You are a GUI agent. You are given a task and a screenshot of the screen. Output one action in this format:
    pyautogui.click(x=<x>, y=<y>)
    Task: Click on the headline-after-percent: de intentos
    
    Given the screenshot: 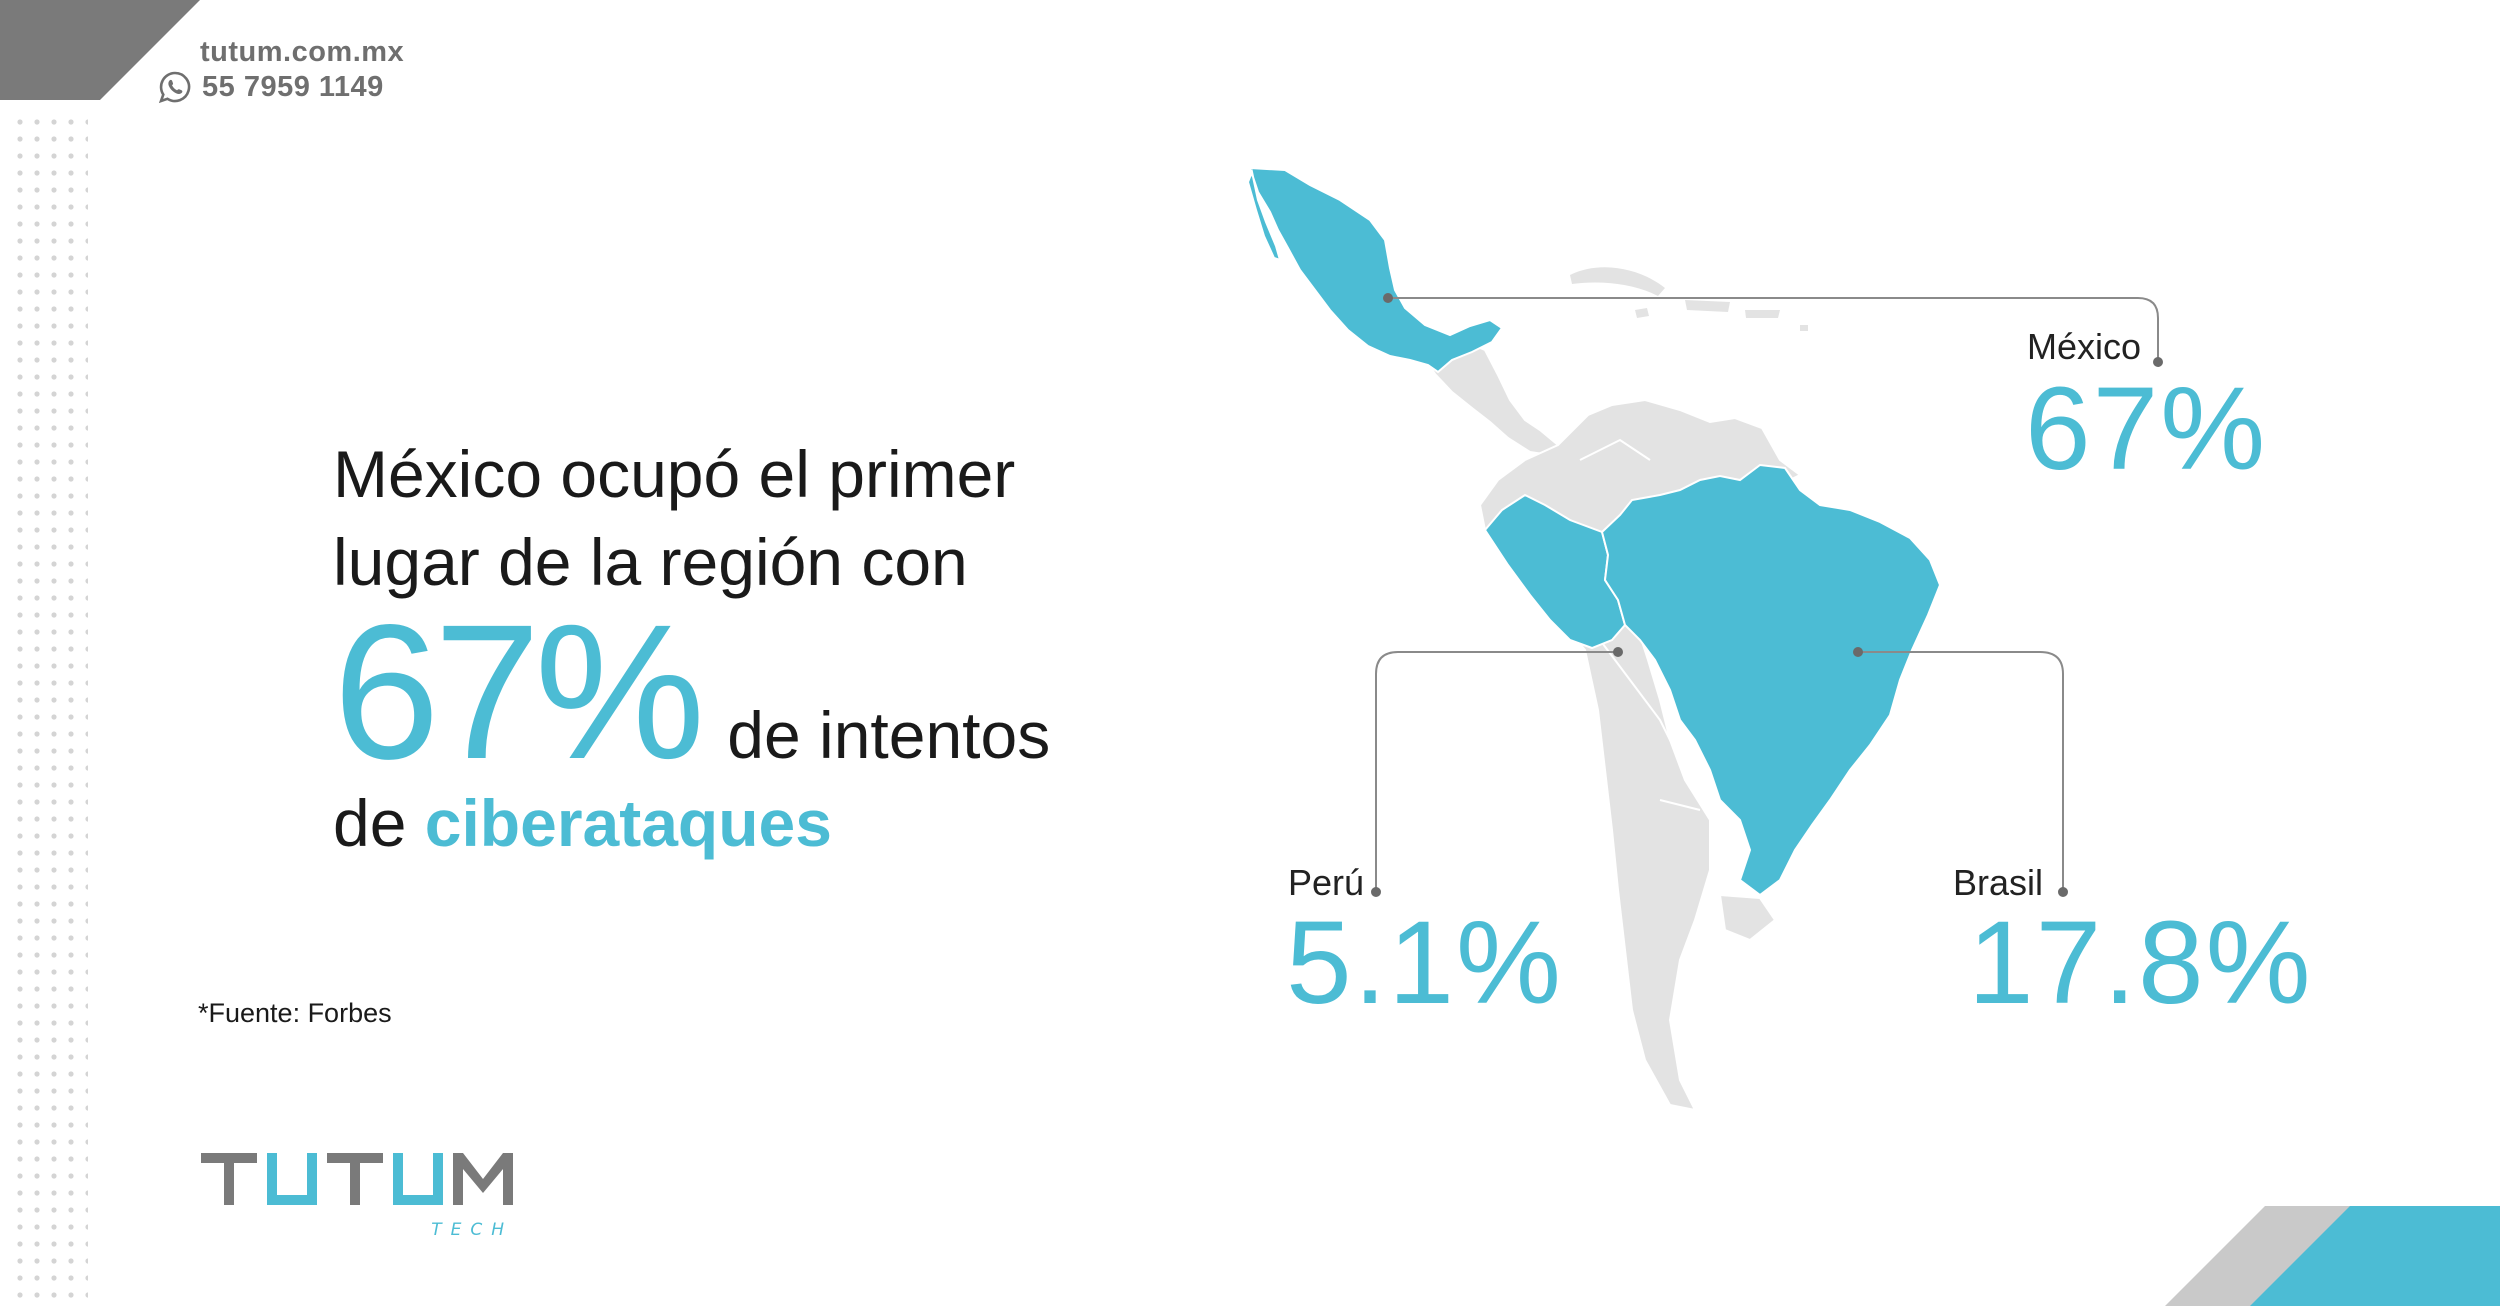 What is the action you would take?
    pyautogui.click(x=889, y=735)
    